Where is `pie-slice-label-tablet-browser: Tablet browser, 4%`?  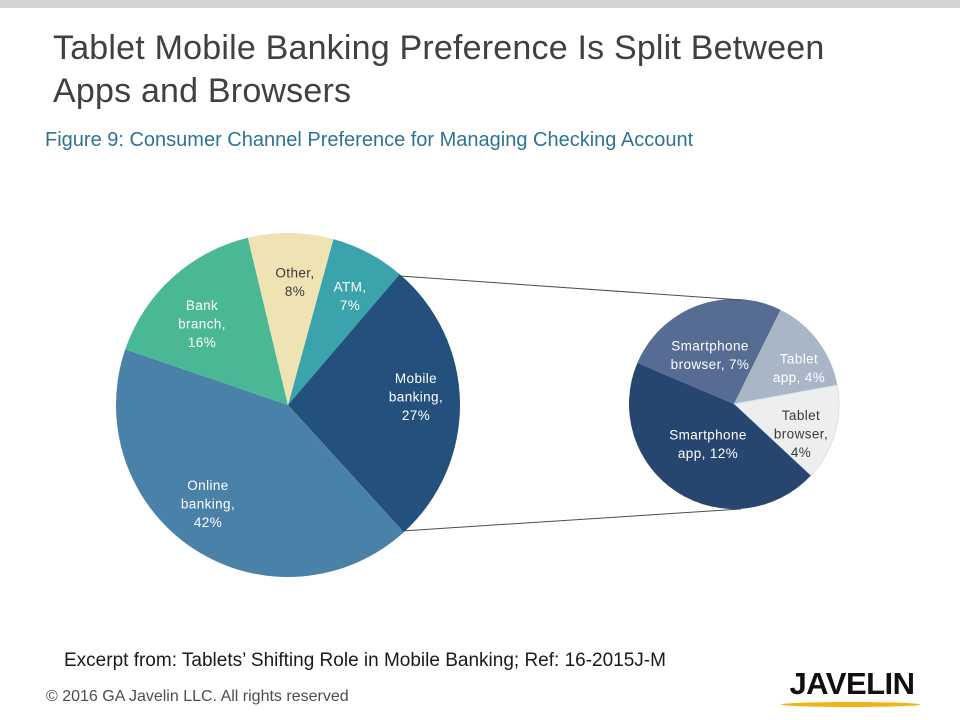 pie-slice-label-tablet-browser: Tablet browser, 4% is located at coordinates (801, 434).